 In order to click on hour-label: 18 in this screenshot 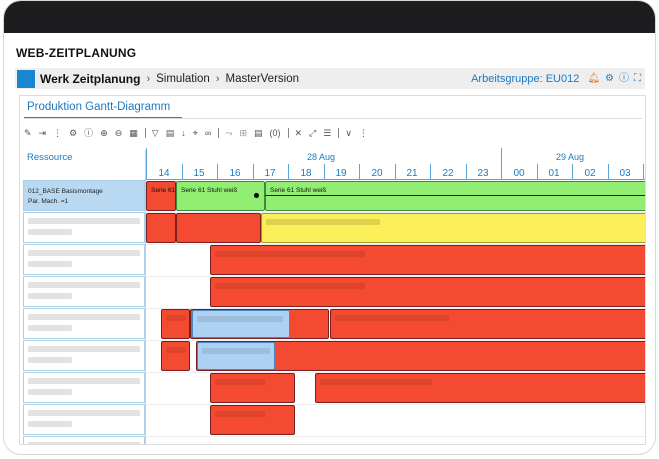, I will do `click(306, 173)`.